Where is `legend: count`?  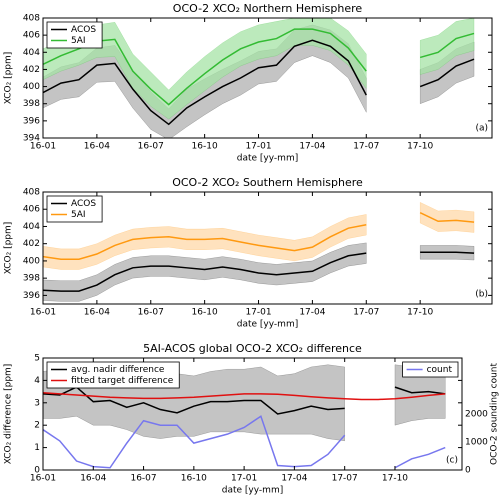
legend: count is located at coordinates (430, 369).